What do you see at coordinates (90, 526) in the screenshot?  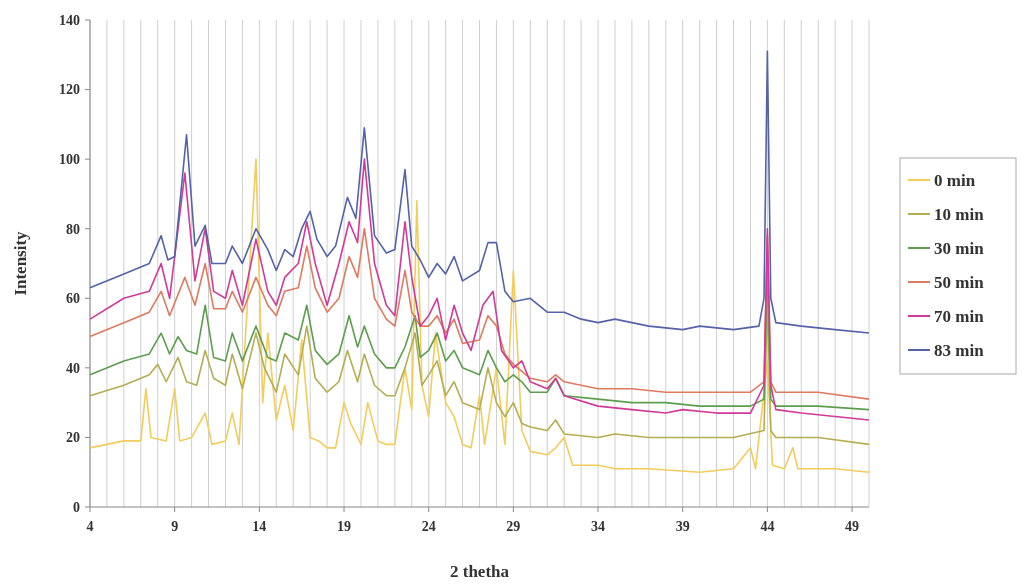 I see `x-tick-label: 4` at bounding box center [90, 526].